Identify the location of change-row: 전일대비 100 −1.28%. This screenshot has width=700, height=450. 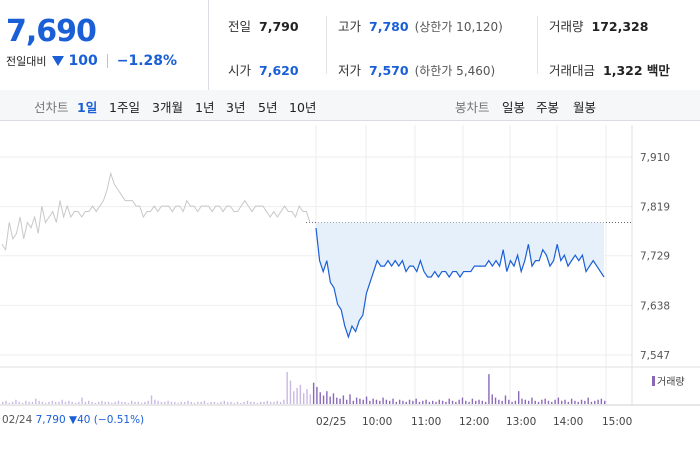
(91, 61).